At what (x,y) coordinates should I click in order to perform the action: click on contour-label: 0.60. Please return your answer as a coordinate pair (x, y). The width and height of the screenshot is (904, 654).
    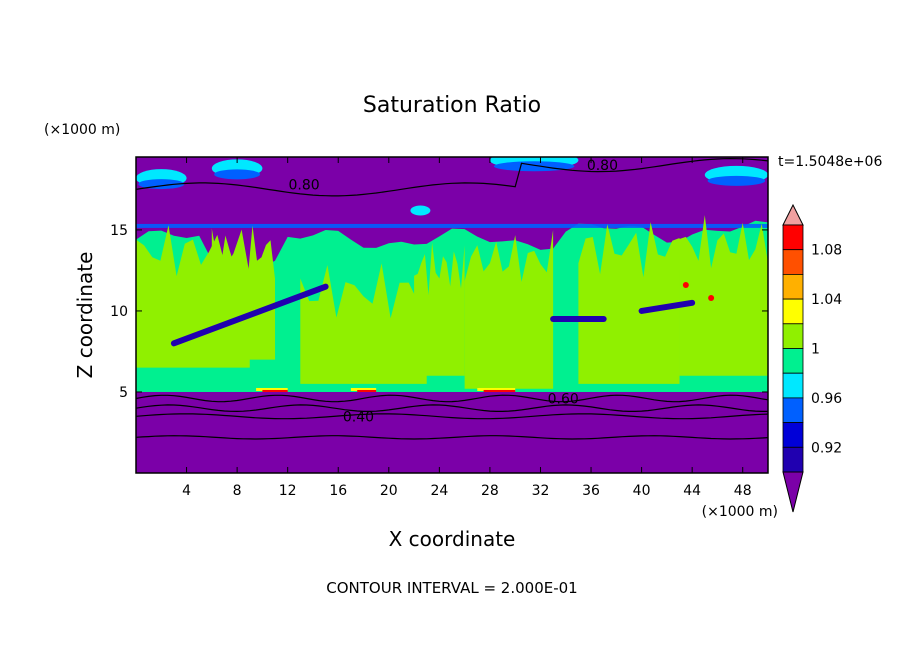
    Looking at the image, I should click on (563, 399).